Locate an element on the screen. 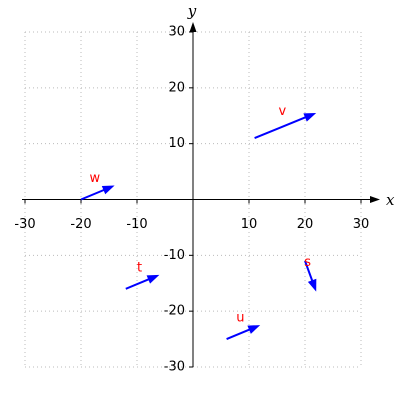 The width and height of the screenshot is (400, 400). vector-label: s is located at coordinates (307, 262).